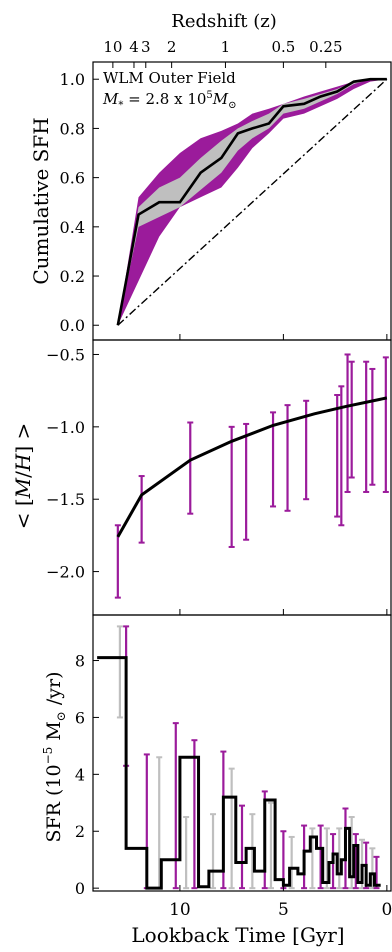  What do you see at coordinates (72, 463) in the screenshot?
I see `metallicity-y-ticks: −2.0 −1.5 −1.0 −0.5` at bounding box center [72, 463].